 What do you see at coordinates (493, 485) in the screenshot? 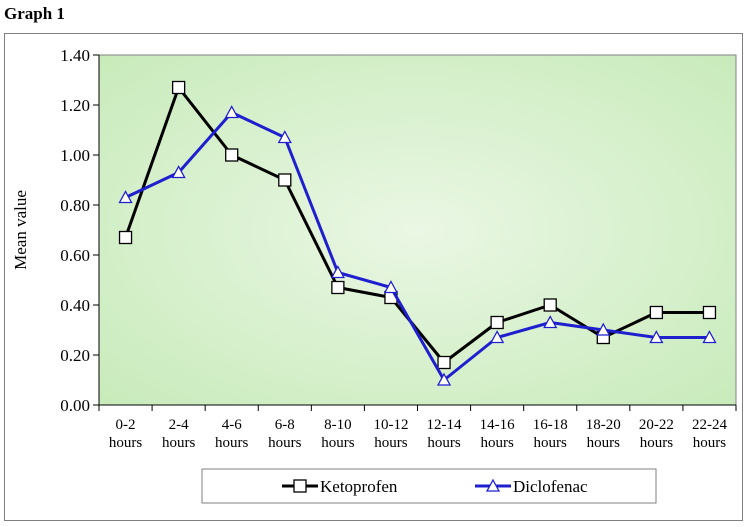
I see `legend-marker-diclofenac` at bounding box center [493, 485].